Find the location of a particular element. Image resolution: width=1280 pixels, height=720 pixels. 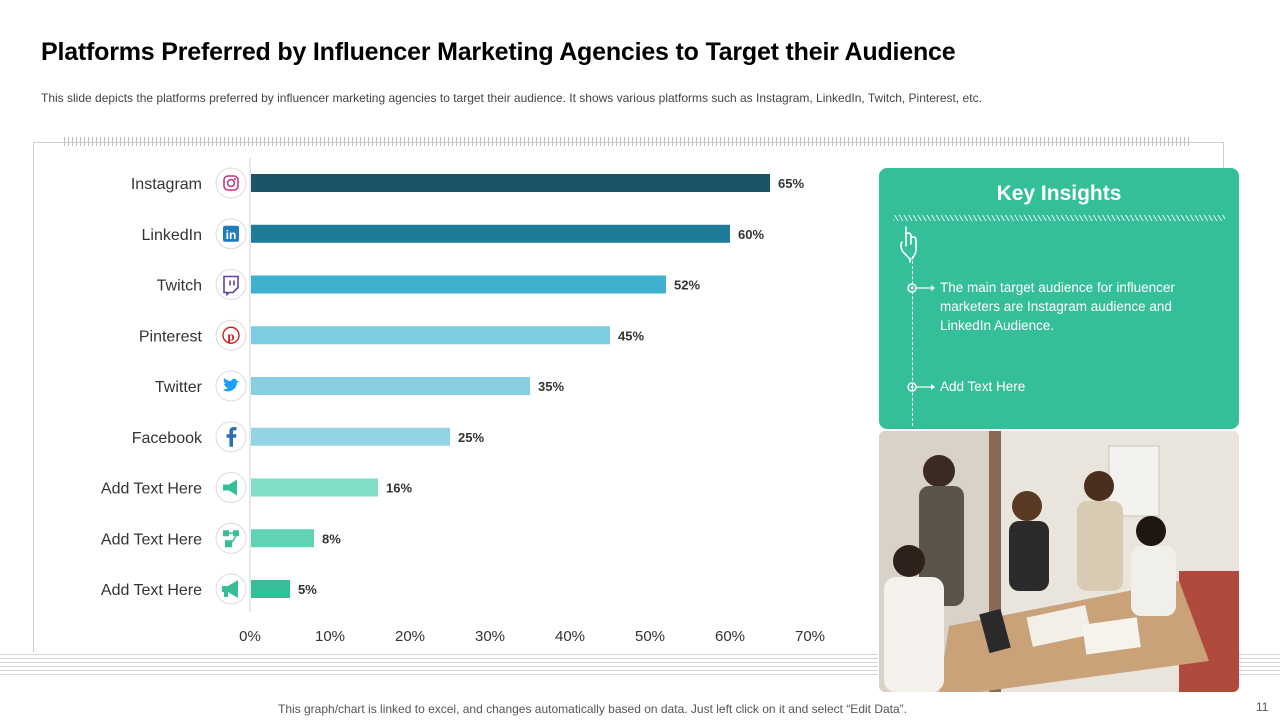

x-tick-label: 40% is located at coordinates (570, 636).